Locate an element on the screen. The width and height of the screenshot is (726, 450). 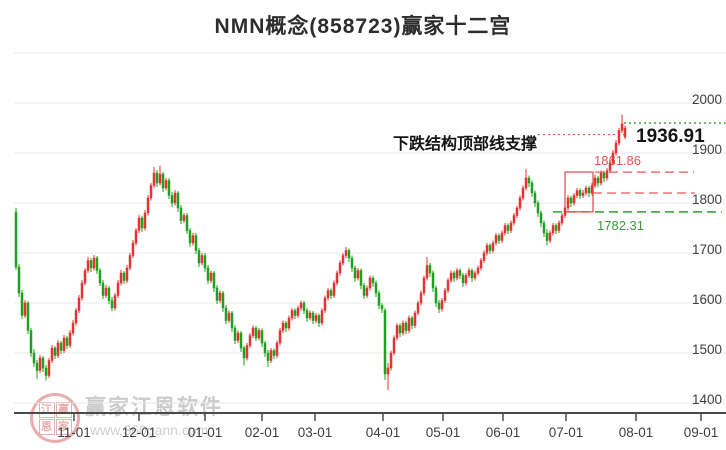
y-axis-labels: 2000 1900 1800 1700 1600 1500 1400 is located at coordinates (707, 249).